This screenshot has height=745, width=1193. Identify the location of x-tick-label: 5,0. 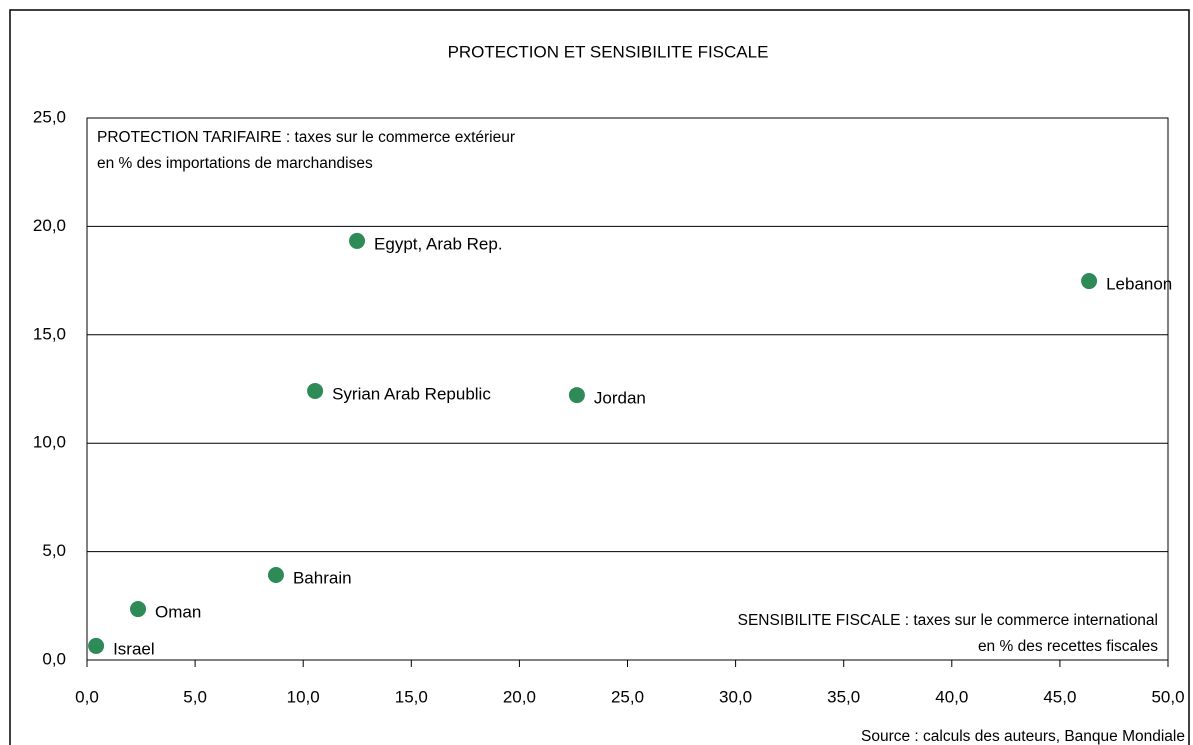
(195, 696).